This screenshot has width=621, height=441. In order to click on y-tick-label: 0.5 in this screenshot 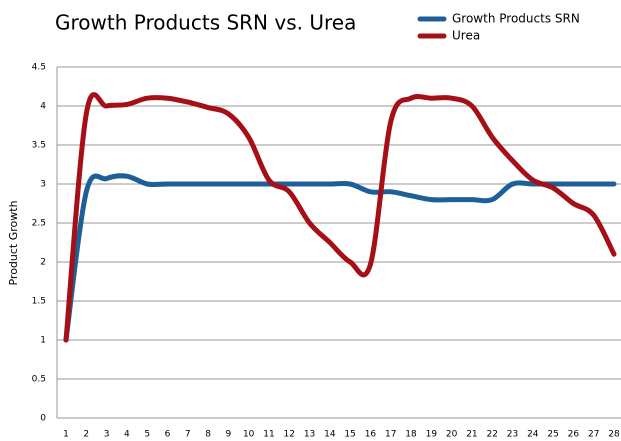, I will do `click(39, 380)`.